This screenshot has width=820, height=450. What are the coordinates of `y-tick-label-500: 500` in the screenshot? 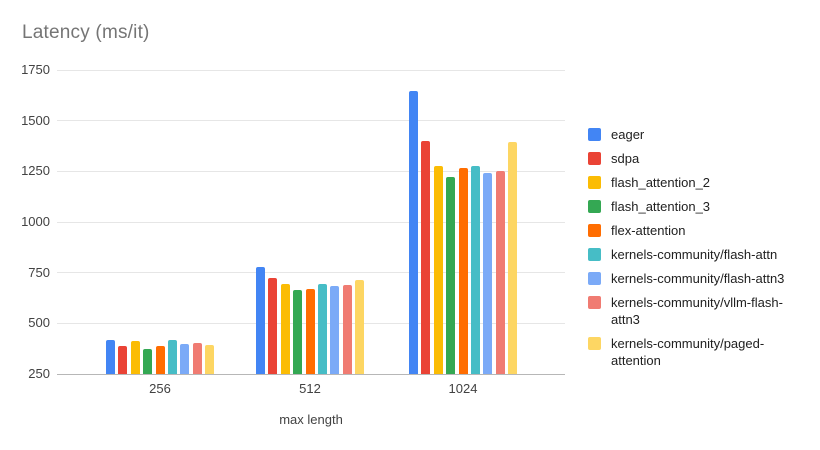 It's located at (39, 323).